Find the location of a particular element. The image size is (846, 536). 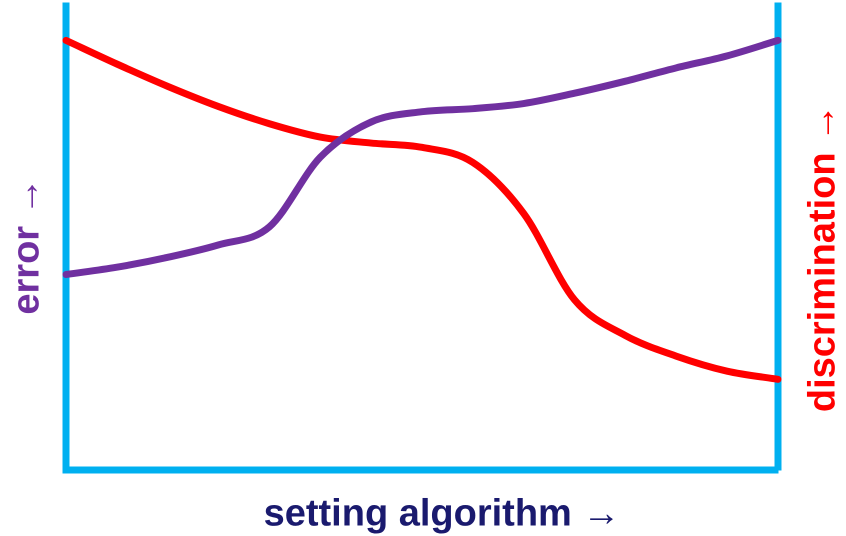

y2-axis-title: discrimination → is located at coordinates (822, 258).